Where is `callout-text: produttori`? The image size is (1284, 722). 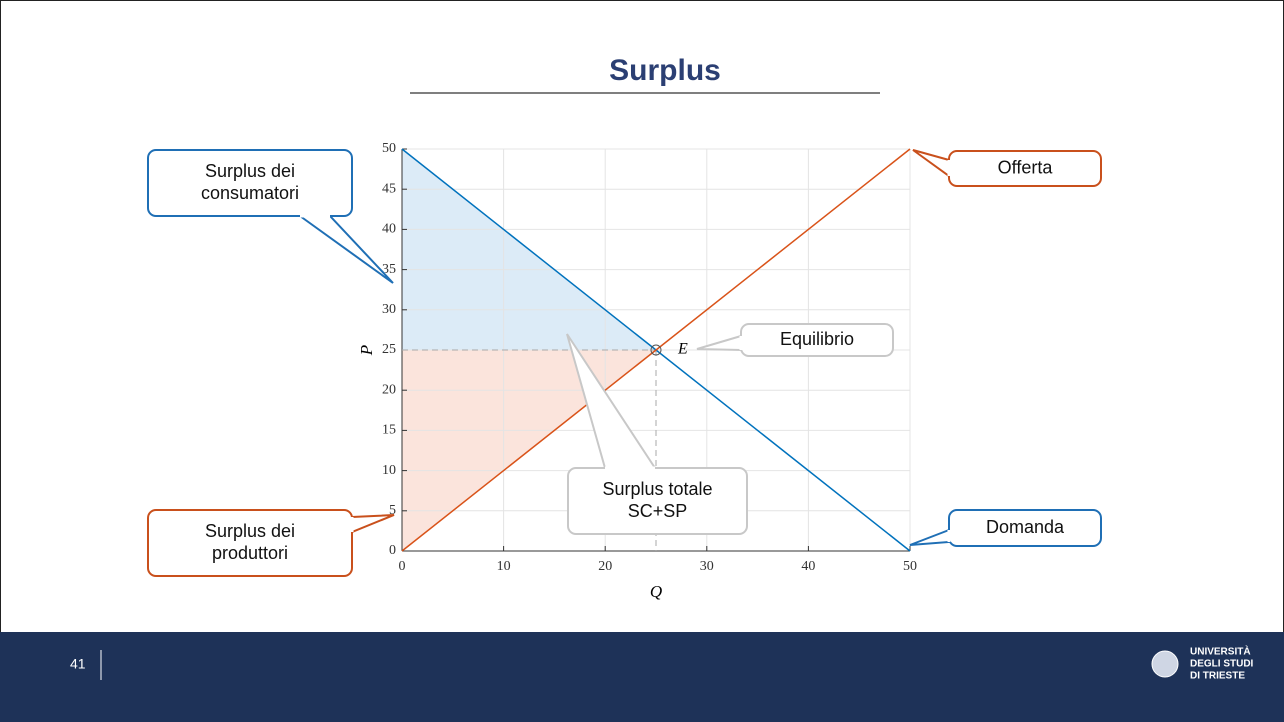
callout-text: produttori is located at coordinates (250, 553).